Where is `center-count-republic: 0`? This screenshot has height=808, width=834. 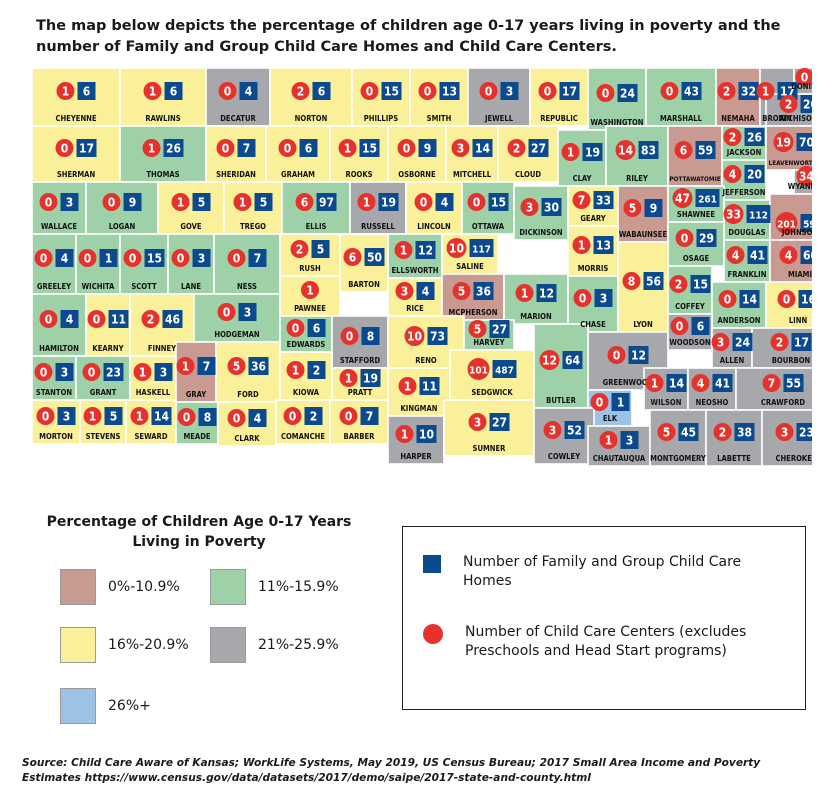
center-count-republic: 0 is located at coordinates (548, 92).